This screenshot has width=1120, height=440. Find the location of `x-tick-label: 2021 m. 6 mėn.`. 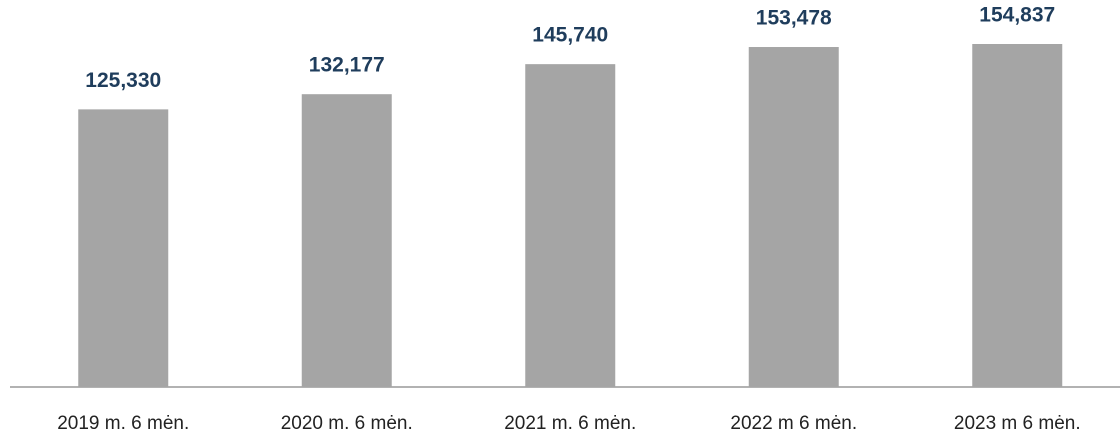

x-tick-label: 2021 m. 6 mėn. is located at coordinates (570, 423).